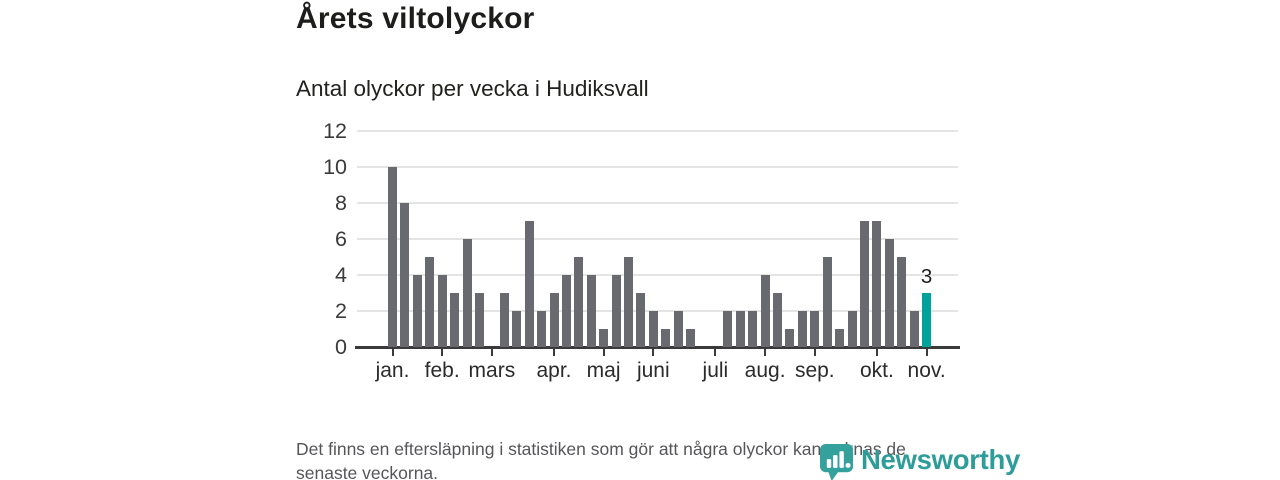 This screenshot has height=480, width=1280. What do you see at coordinates (653, 352) in the screenshot?
I see `x-tick-juni` at bounding box center [653, 352].